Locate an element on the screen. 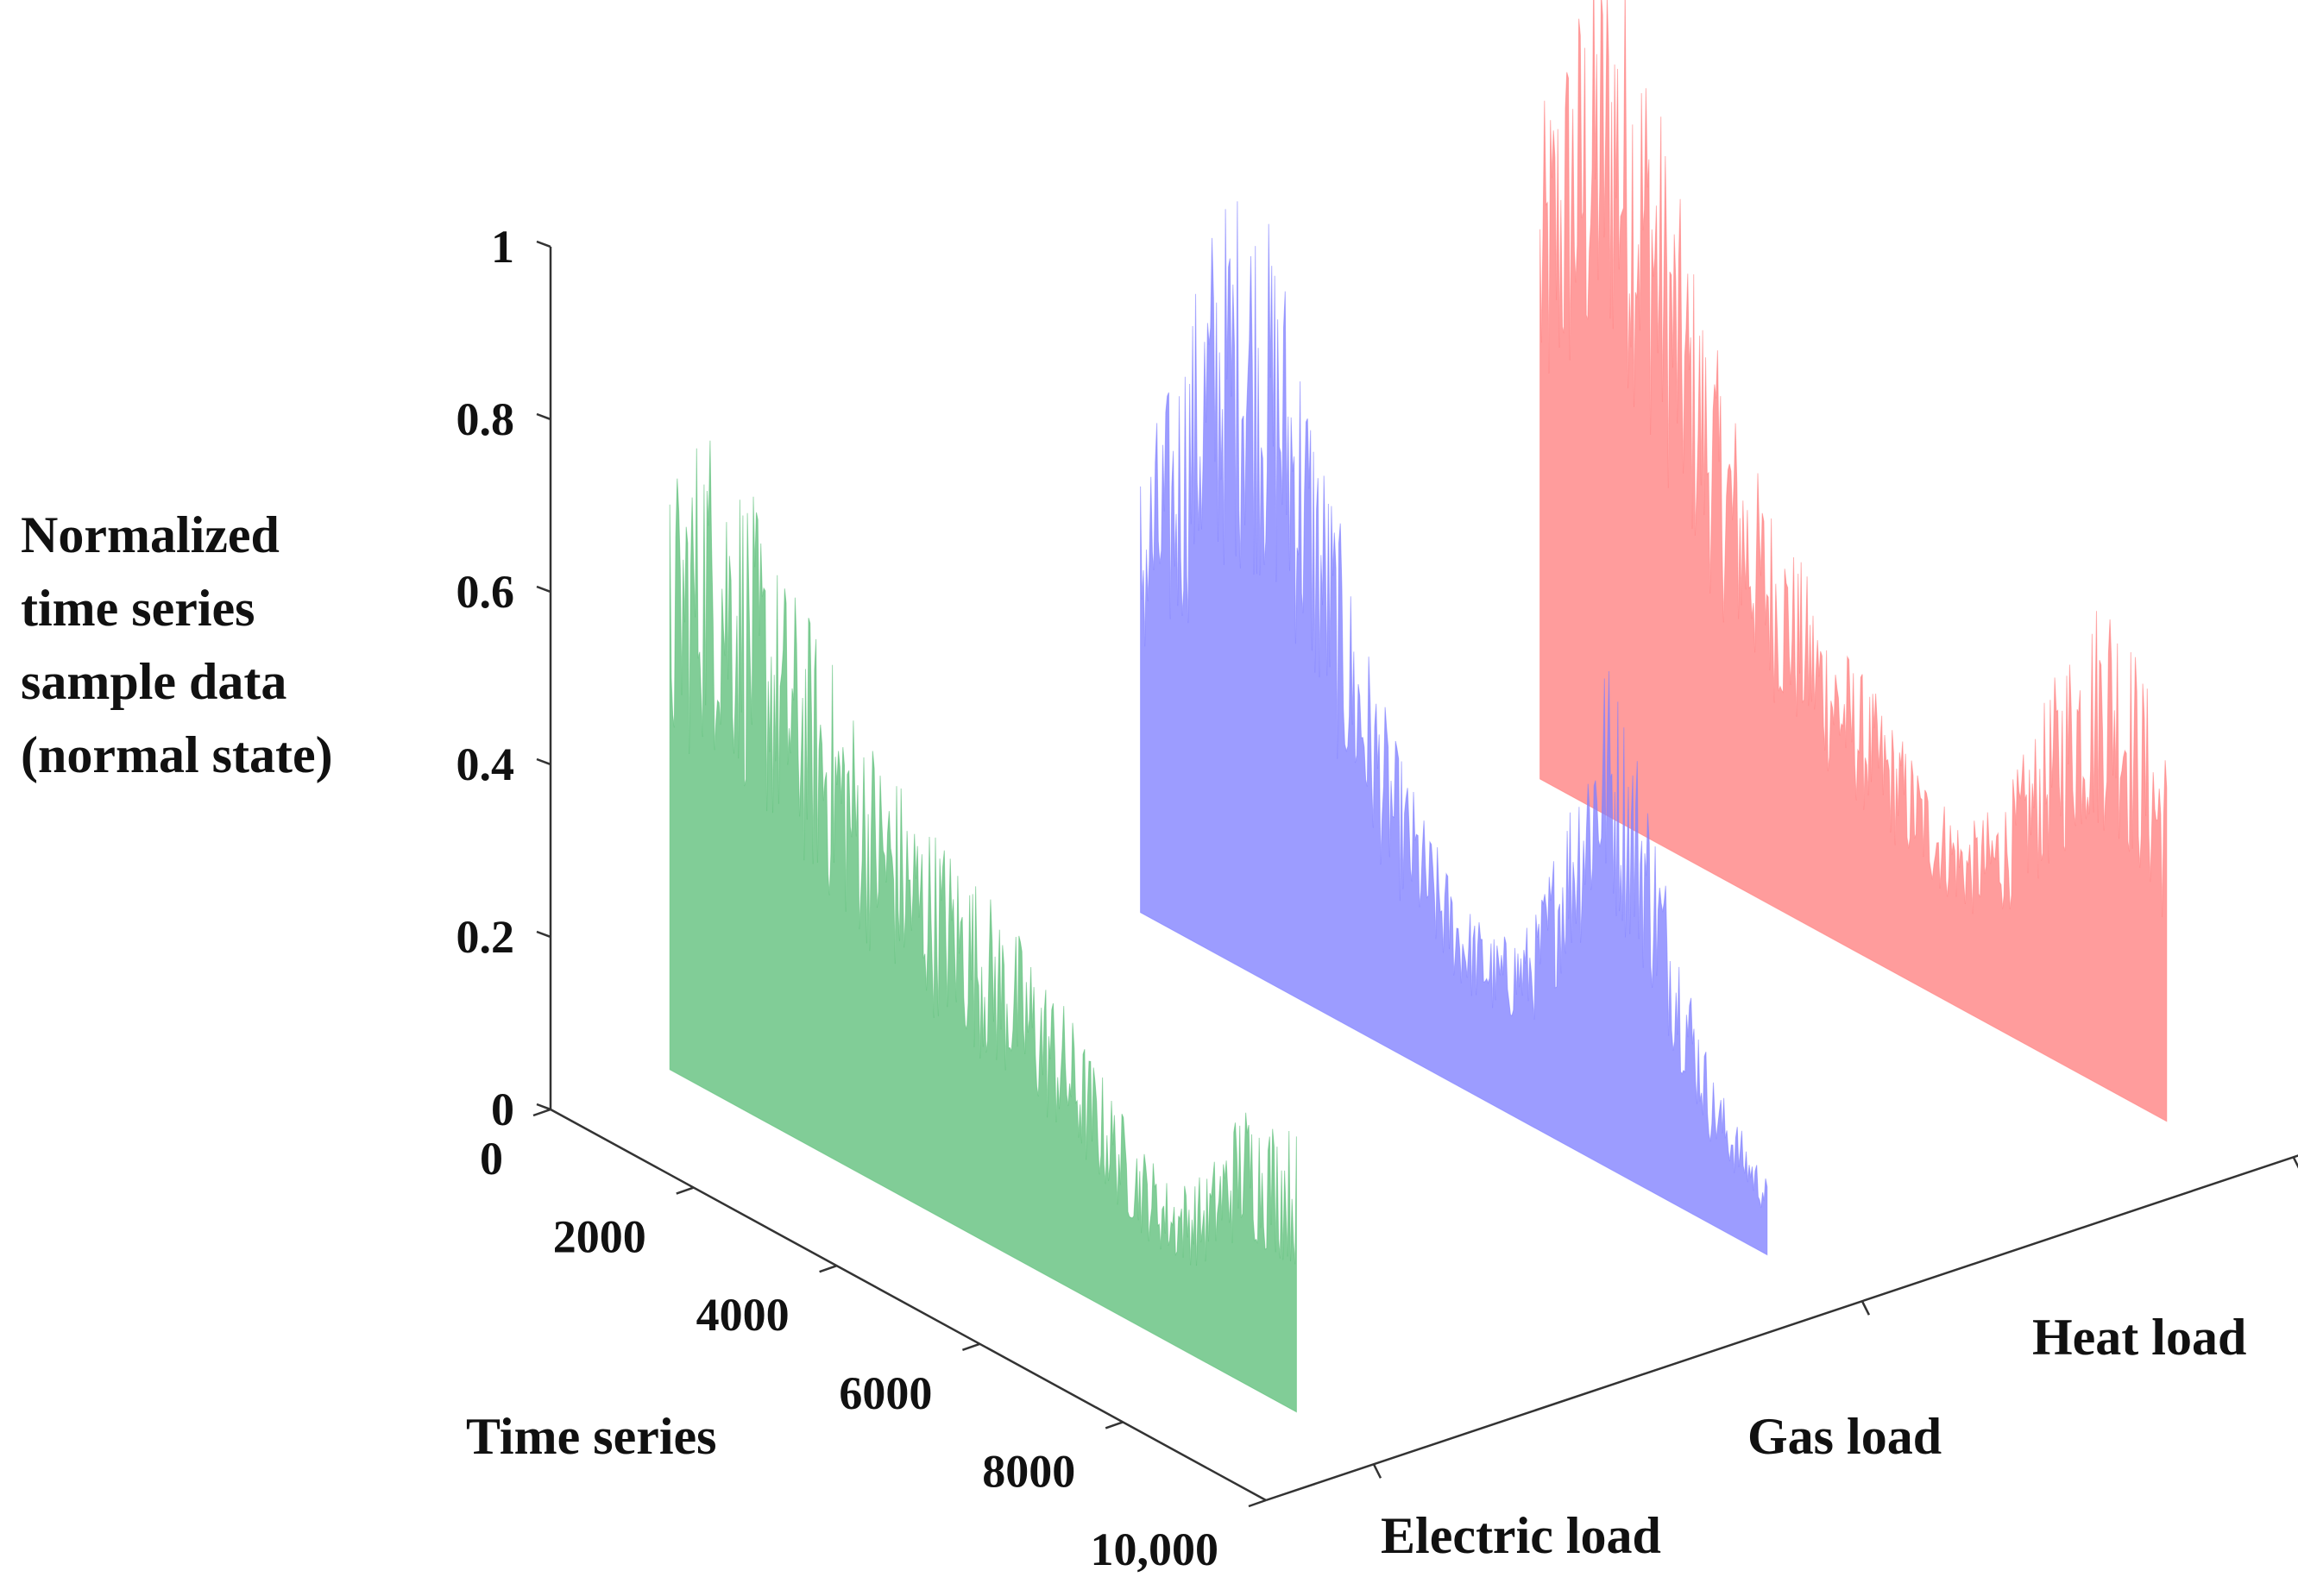 The image size is (2298, 1596). z-tick-label: 0.8 is located at coordinates (486, 419).